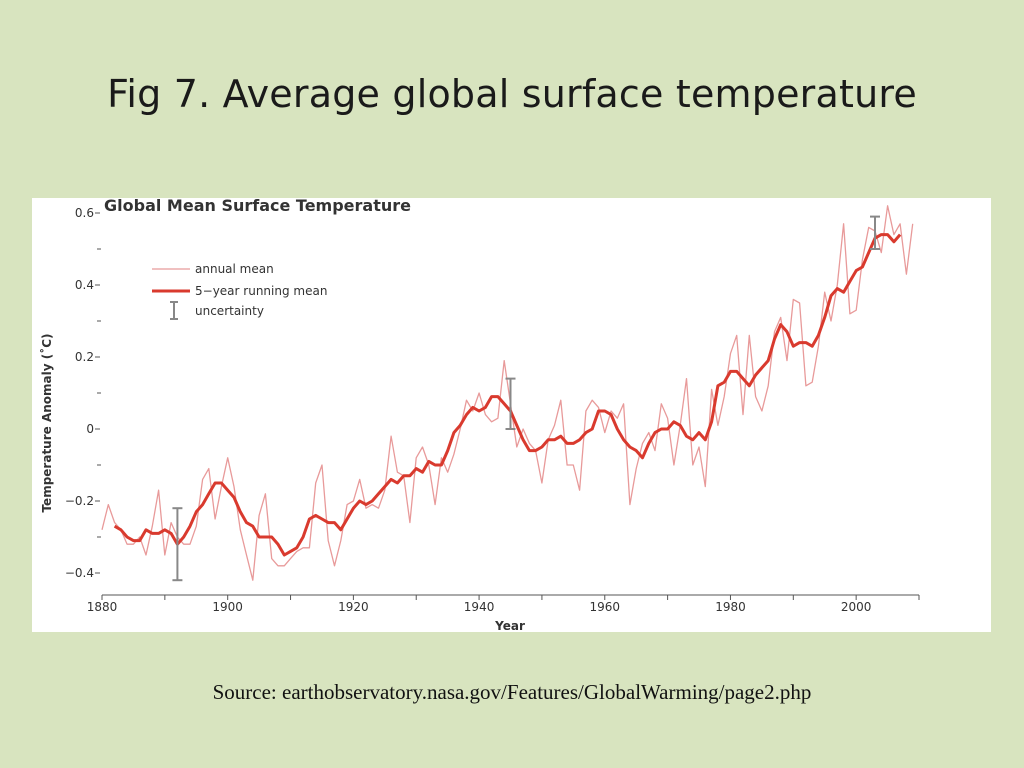  I want to click on uncertainty-bar-1945, so click(510, 403).